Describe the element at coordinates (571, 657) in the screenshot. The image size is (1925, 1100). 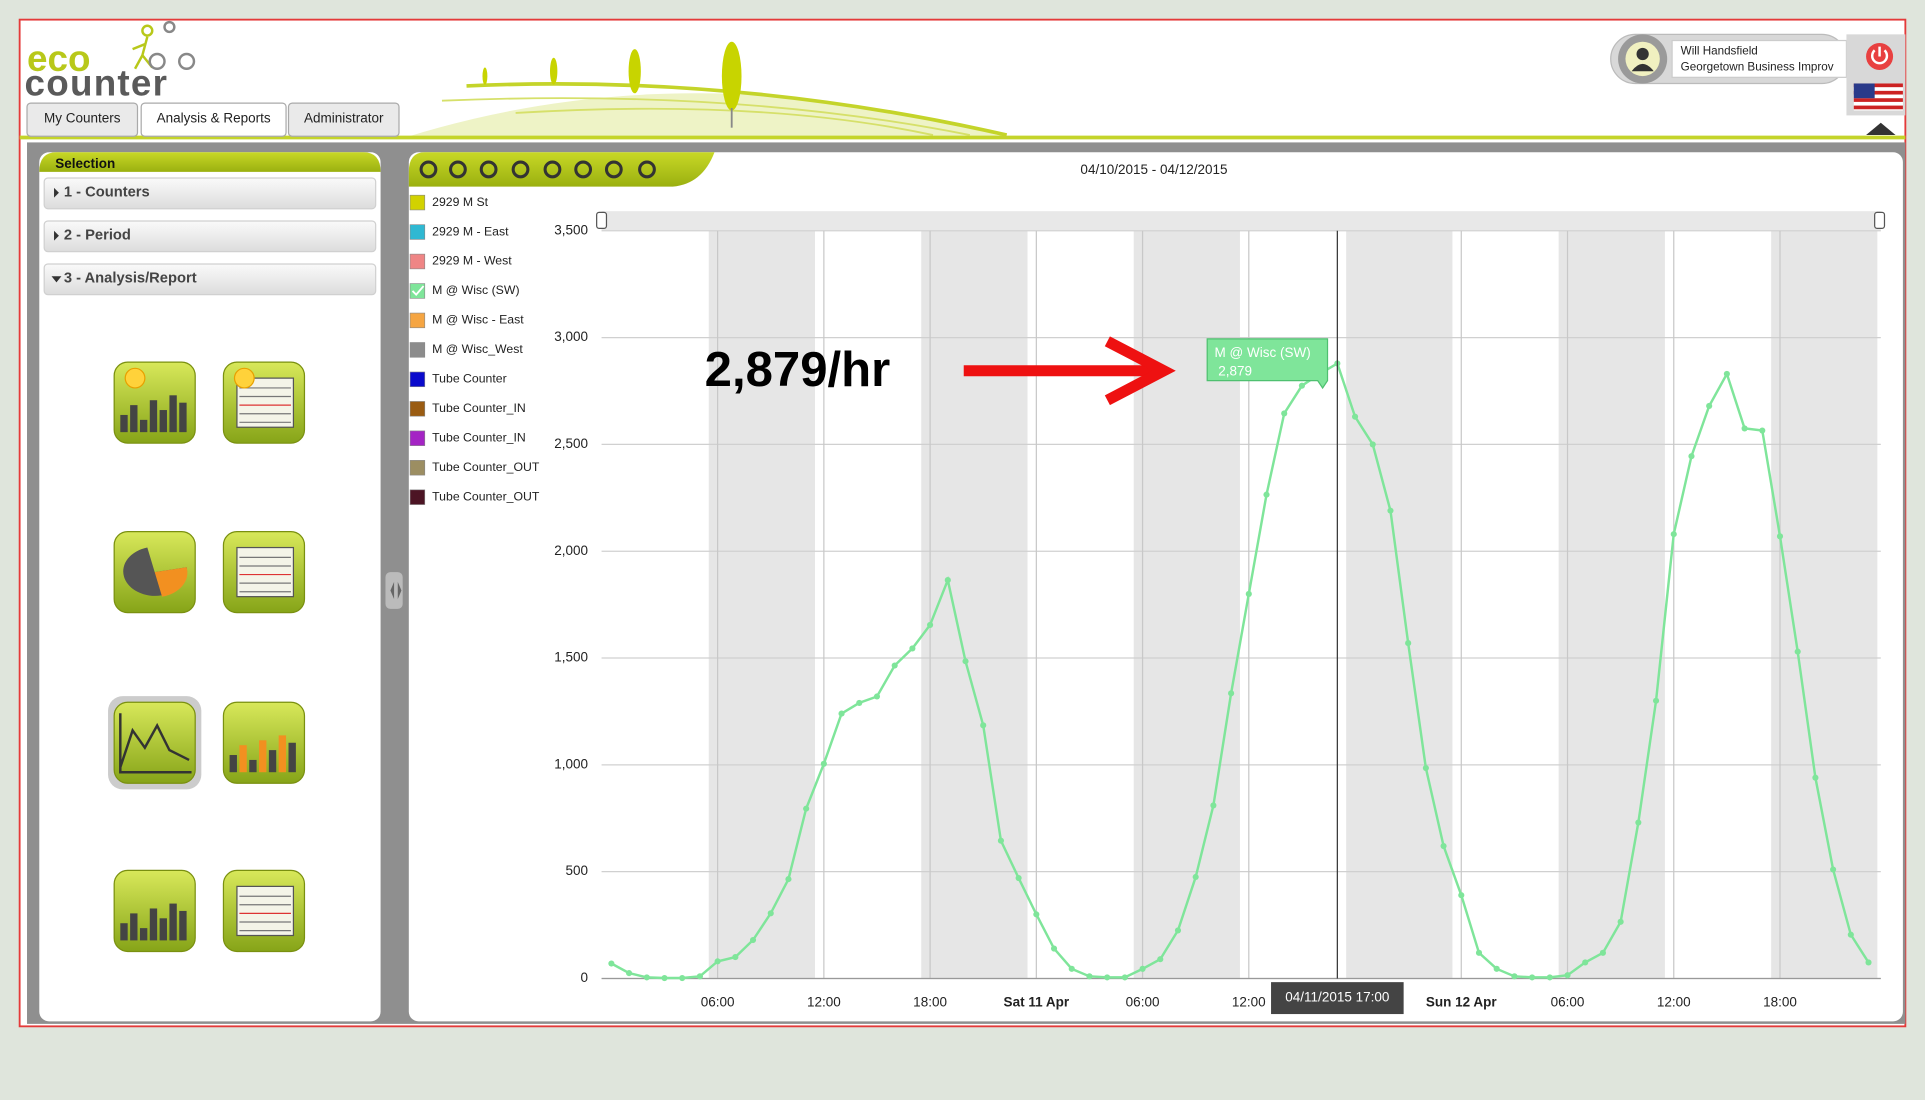
I see `y-tick-label: 1,500` at that location.